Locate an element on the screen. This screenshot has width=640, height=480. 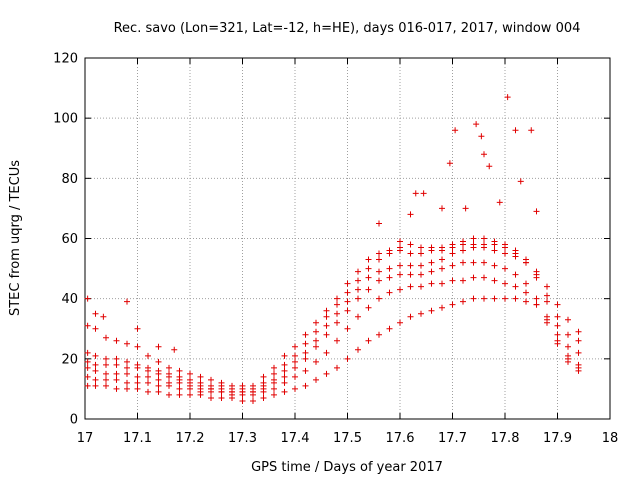
y-tick-label: 60 is located at coordinates (69, 239).